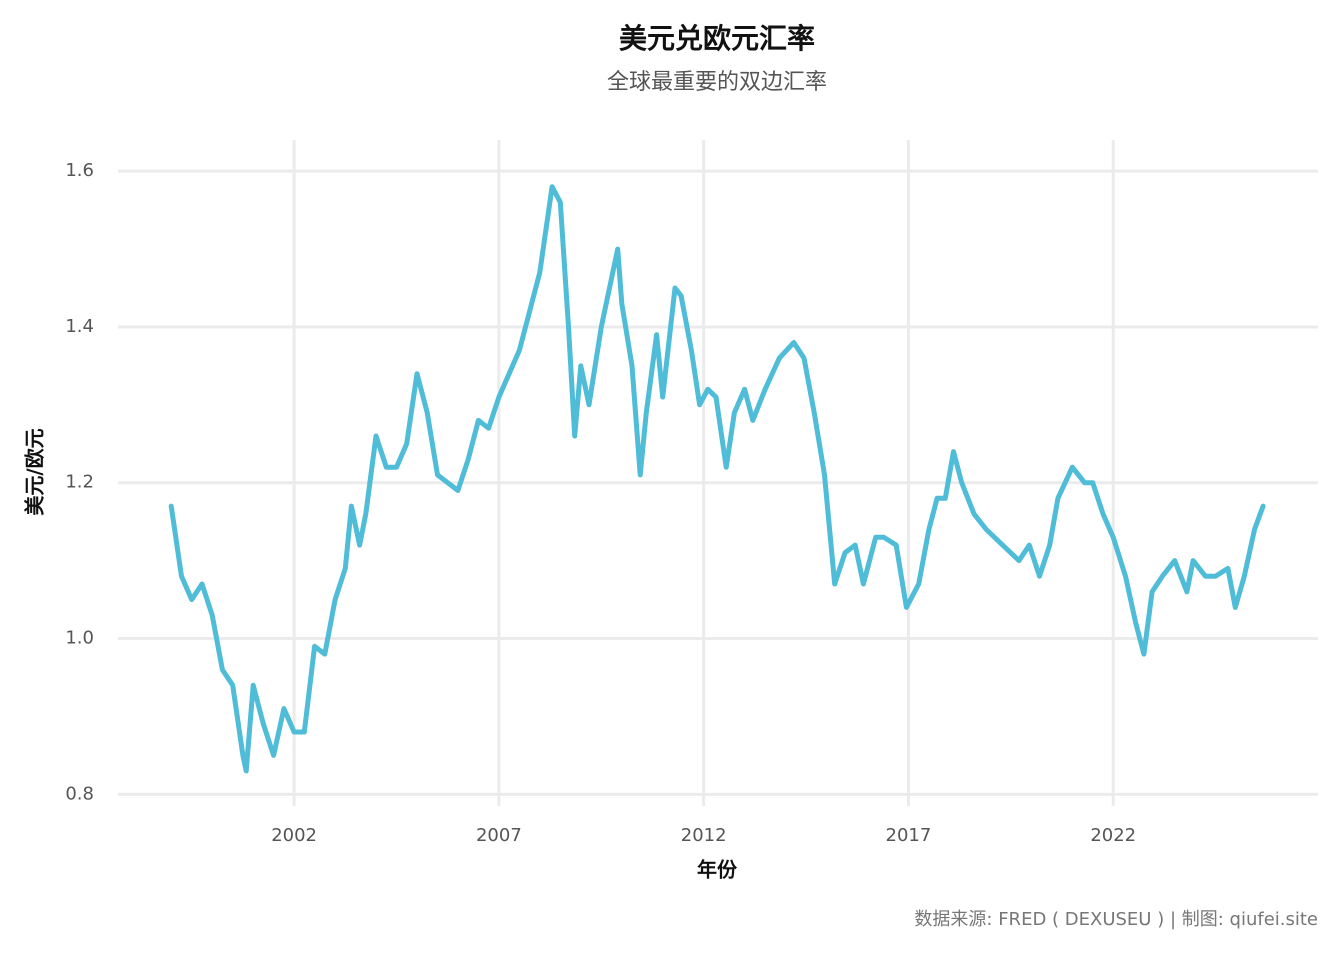  I want to click on caption: 数据来源: FRED ( DEXUSEU ) | 制图: qiufei.site, so click(1116, 919).